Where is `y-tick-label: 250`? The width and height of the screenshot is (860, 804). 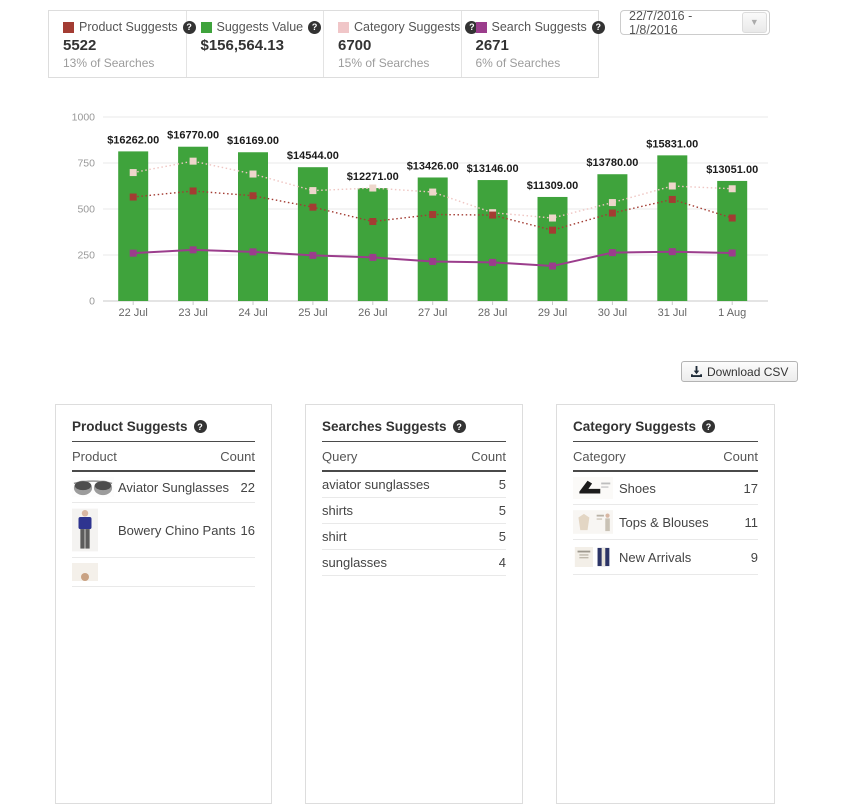 y-tick-label: 250 is located at coordinates (86, 256).